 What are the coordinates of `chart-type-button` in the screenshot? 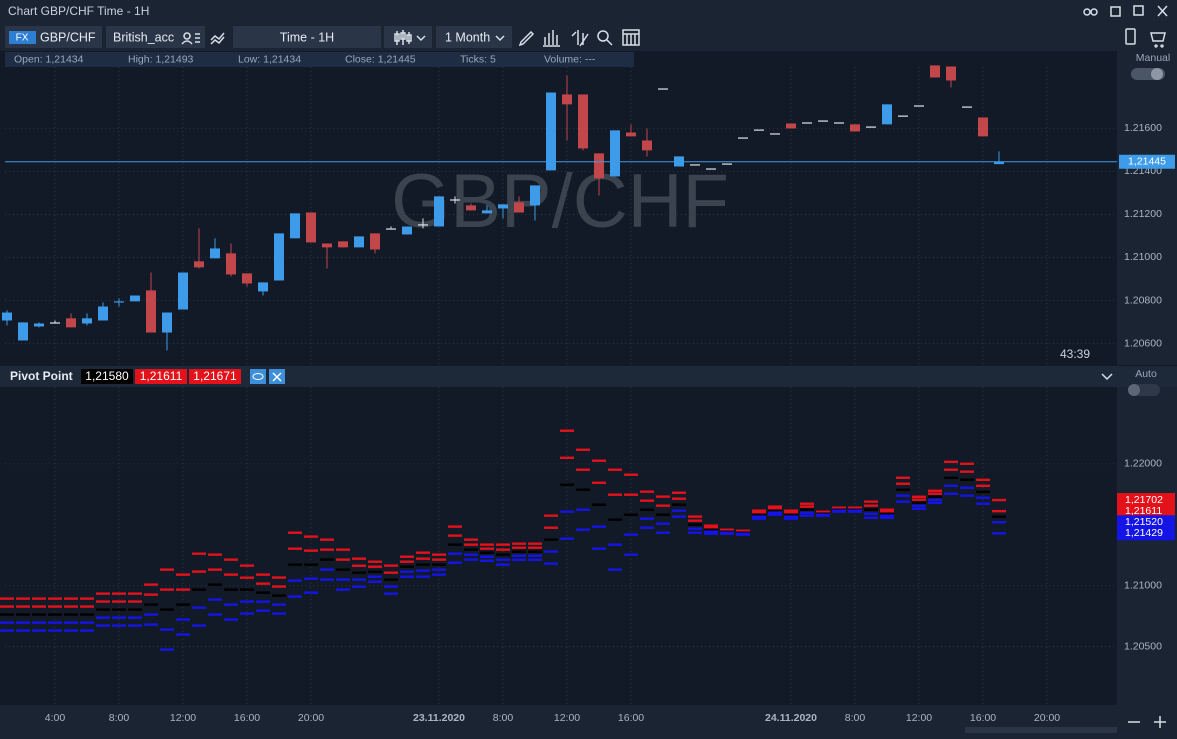 It's located at (408, 37).